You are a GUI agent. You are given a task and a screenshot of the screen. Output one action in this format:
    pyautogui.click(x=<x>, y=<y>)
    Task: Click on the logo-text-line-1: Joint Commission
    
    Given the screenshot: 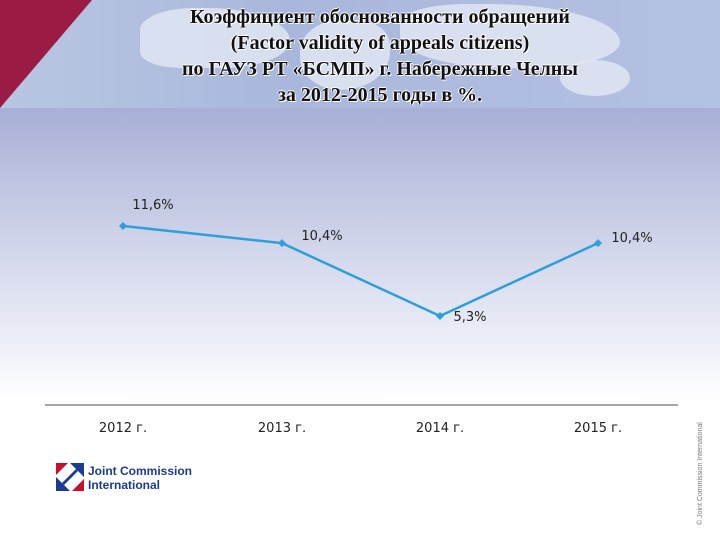 What is the action you would take?
    pyautogui.click(x=140, y=471)
    